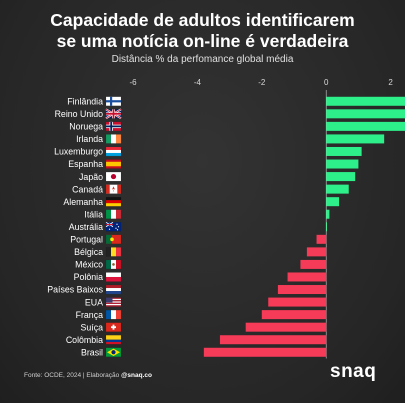  I want to click on spain-flag, so click(113, 164).